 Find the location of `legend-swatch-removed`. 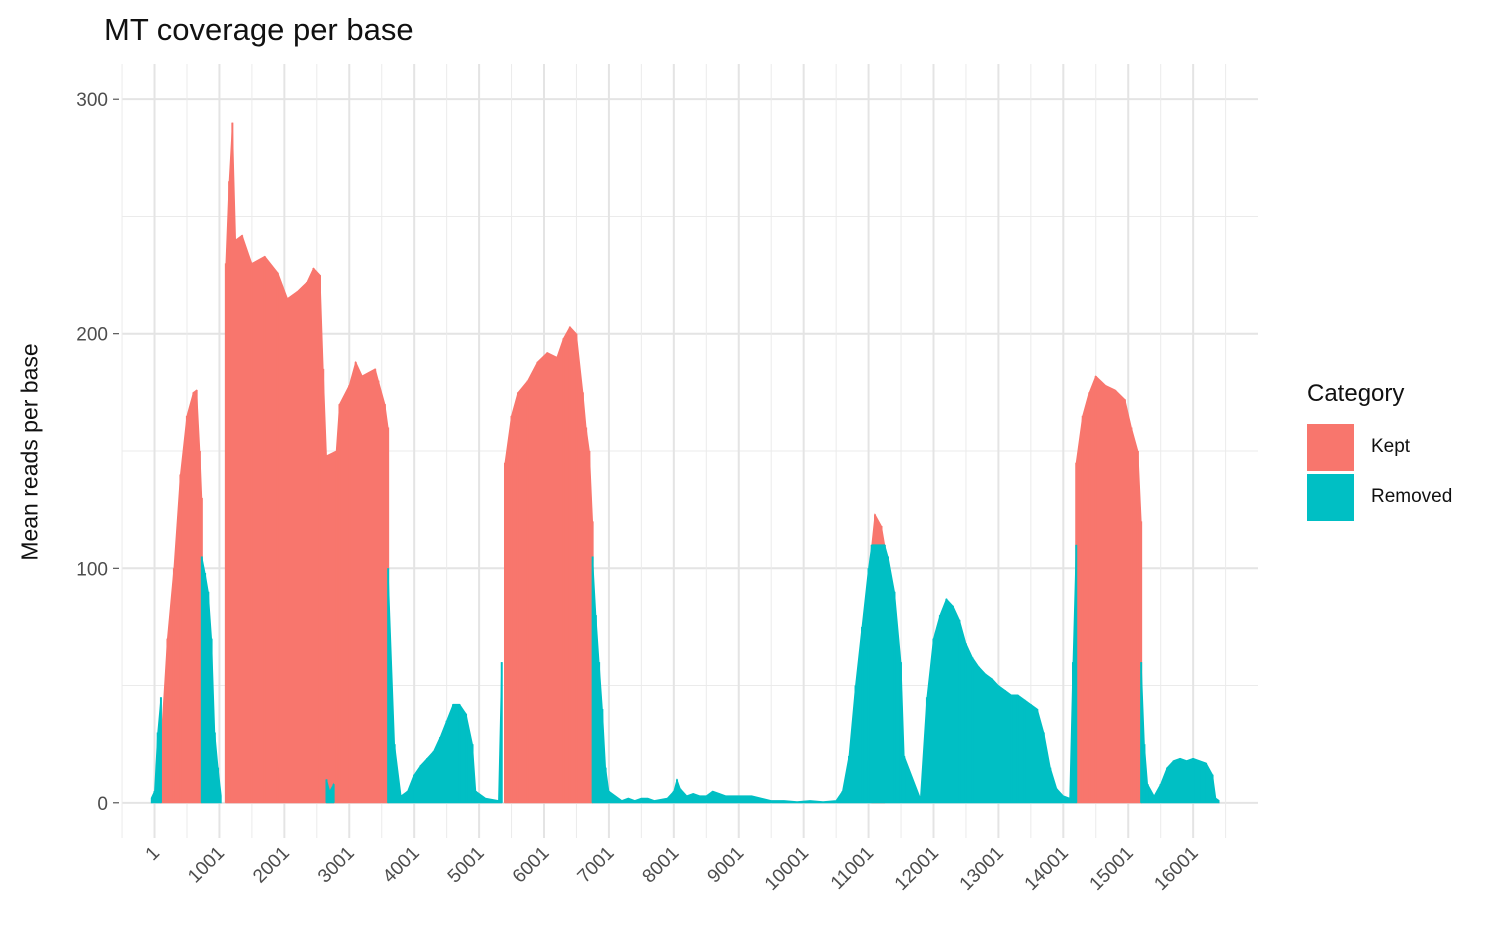

legend-swatch-removed is located at coordinates (1330, 497).